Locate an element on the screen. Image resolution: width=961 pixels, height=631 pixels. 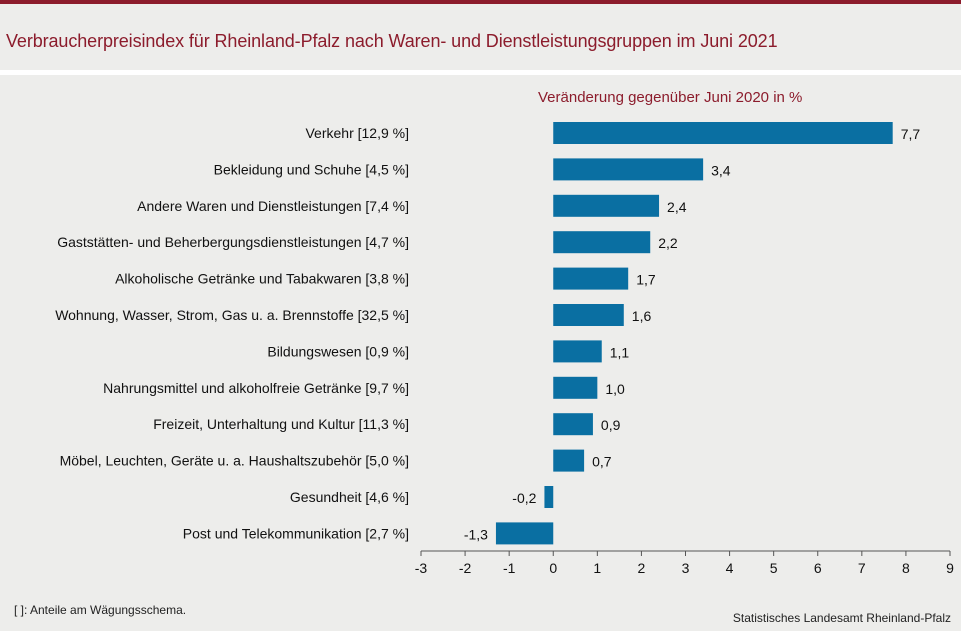
x-tick-label: 8 is located at coordinates (906, 568).